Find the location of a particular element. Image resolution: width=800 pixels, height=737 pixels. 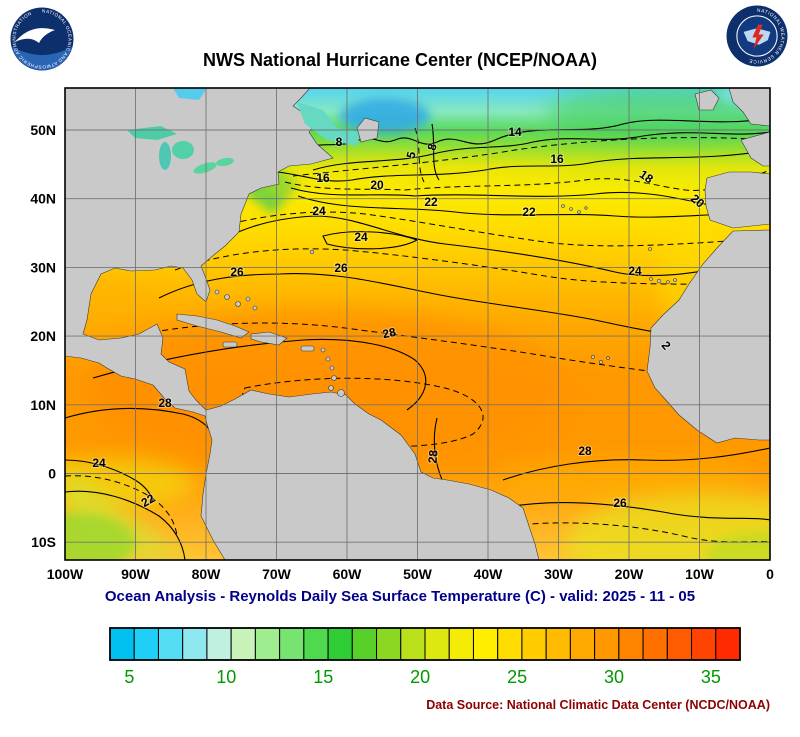

land-cape-verde is located at coordinates (600, 359).